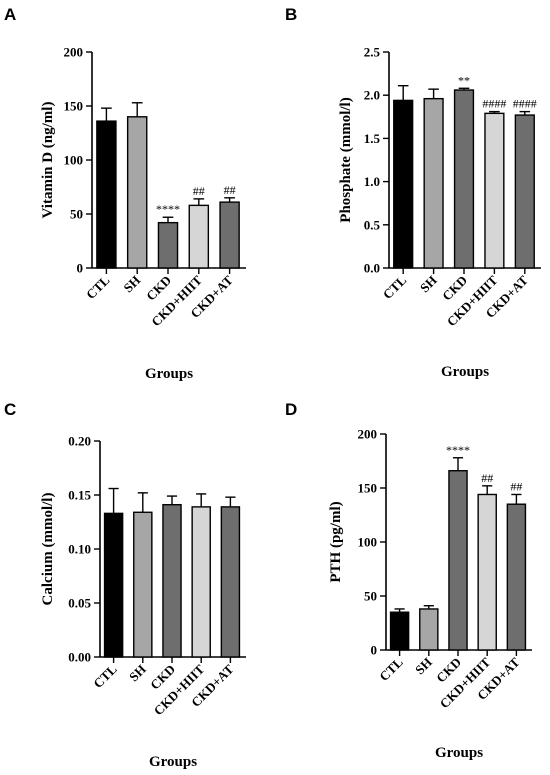 This screenshot has width=550, height=775. I want to click on y-axis-title: Phosphate (mmol/l), so click(346, 159).